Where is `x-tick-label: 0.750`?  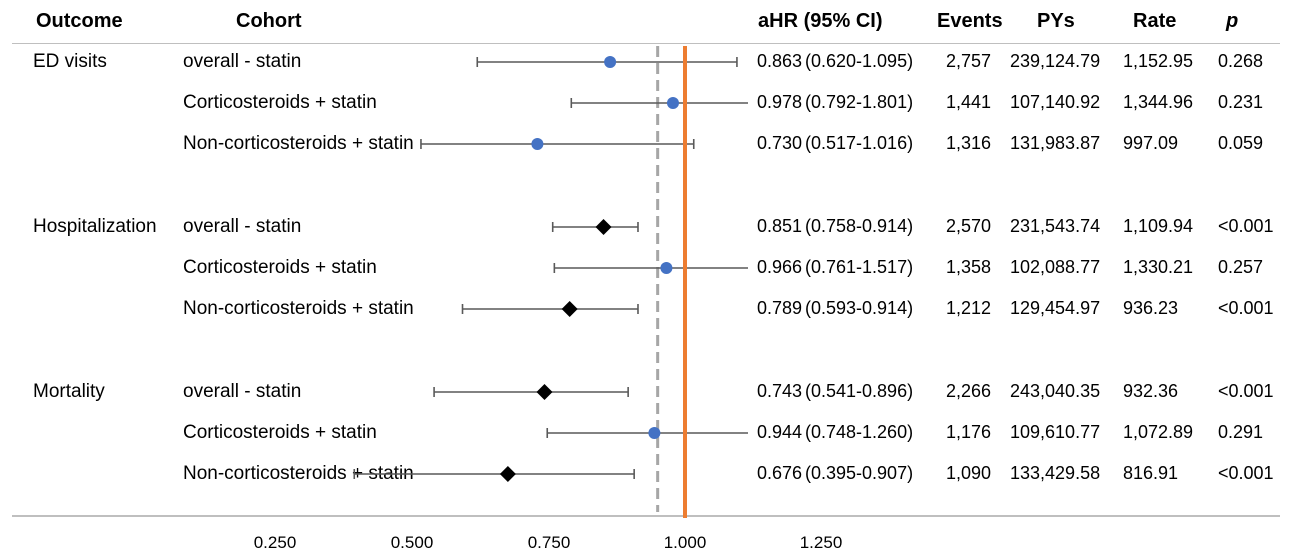 x-tick-label: 0.750 is located at coordinates (549, 542).